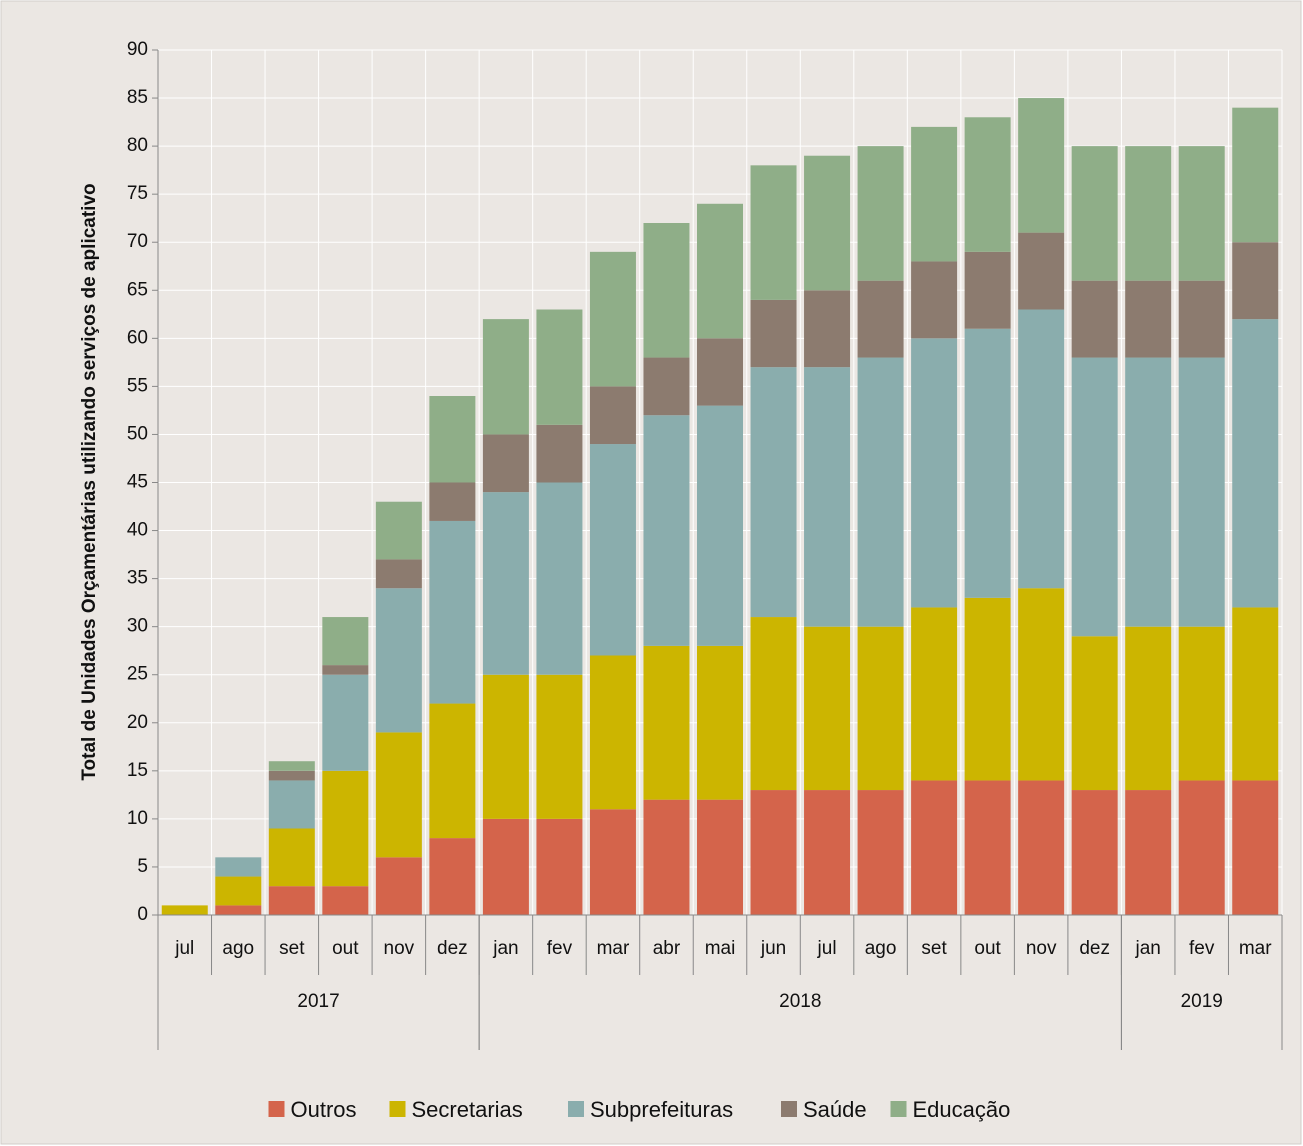 This screenshot has height=1146, width=1303. I want to click on x-tick-label: jul, so click(827, 948).